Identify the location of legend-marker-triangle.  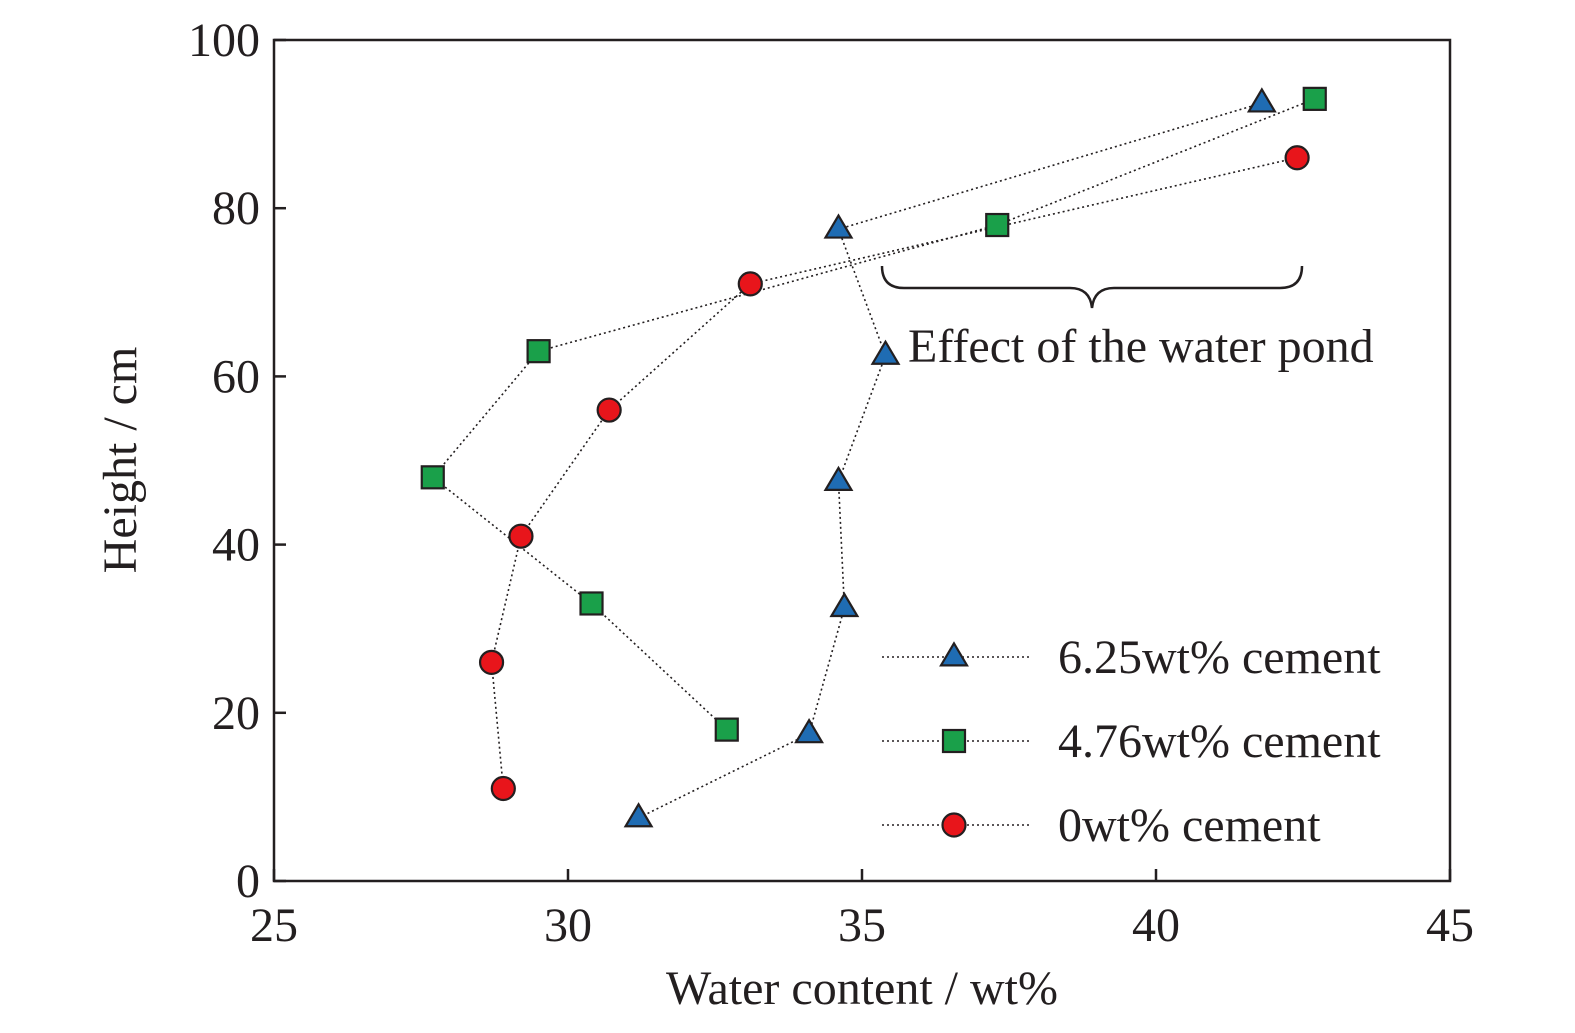
(954, 654).